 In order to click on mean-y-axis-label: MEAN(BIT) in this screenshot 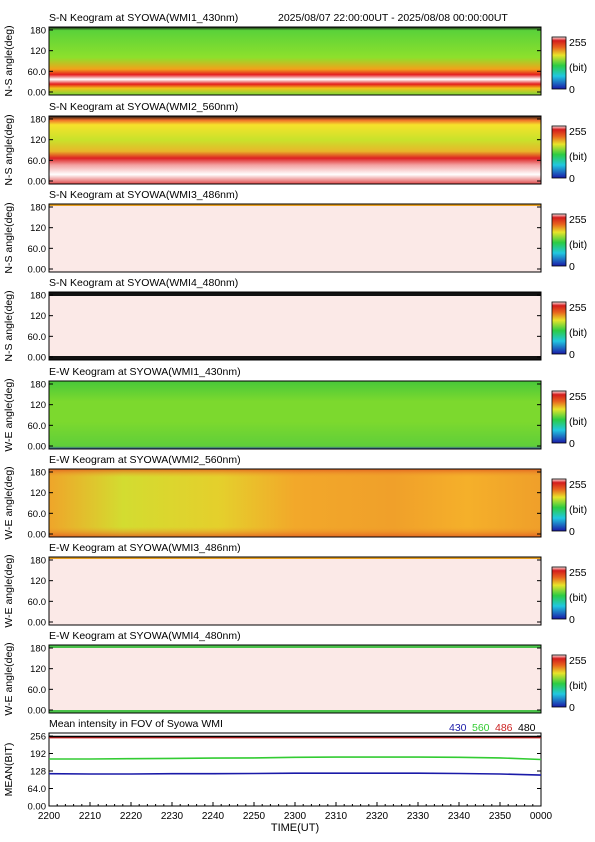, I will do `click(9, 770)`.